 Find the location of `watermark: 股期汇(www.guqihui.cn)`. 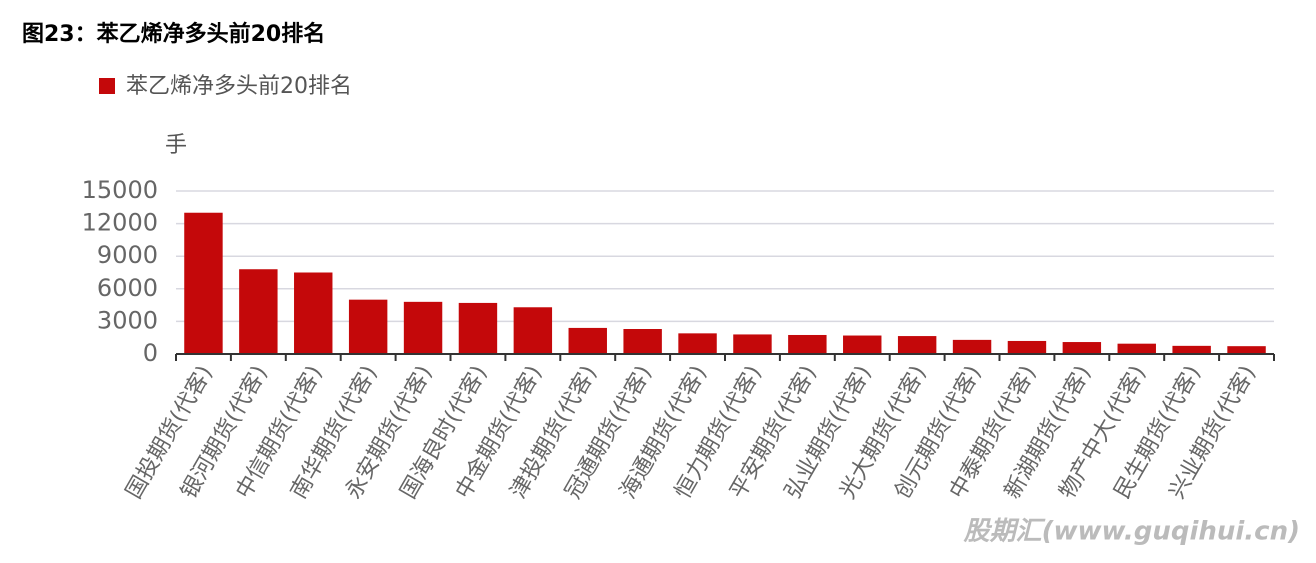

watermark: 股期汇(www.guqihui.cn) is located at coordinates (1131, 532).